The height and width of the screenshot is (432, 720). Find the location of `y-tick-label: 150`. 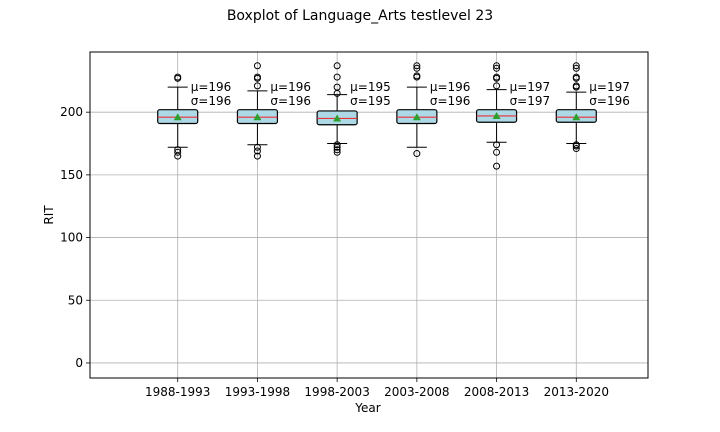

y-tick-label: 150 is located at coordinates (71, 175).